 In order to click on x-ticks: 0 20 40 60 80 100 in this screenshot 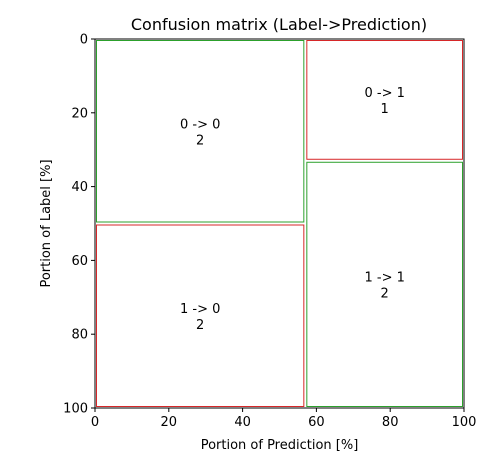, I will do `click(284, 419)`.